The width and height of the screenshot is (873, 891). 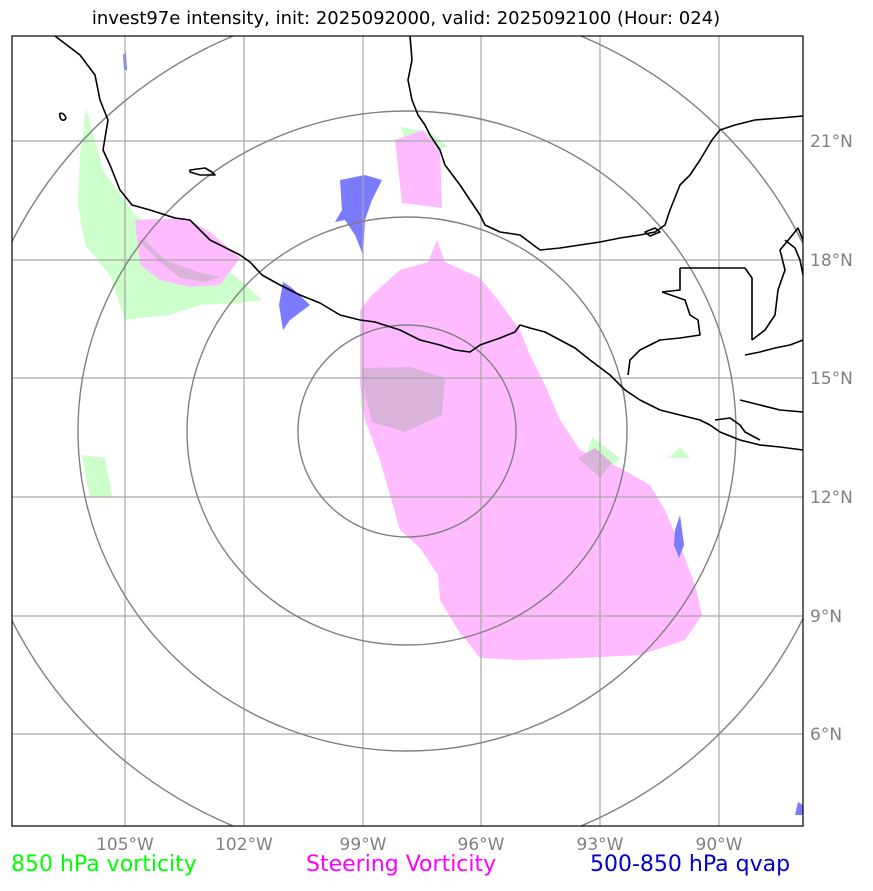 I want to click on central-america-border, so click(x=771, y=406).